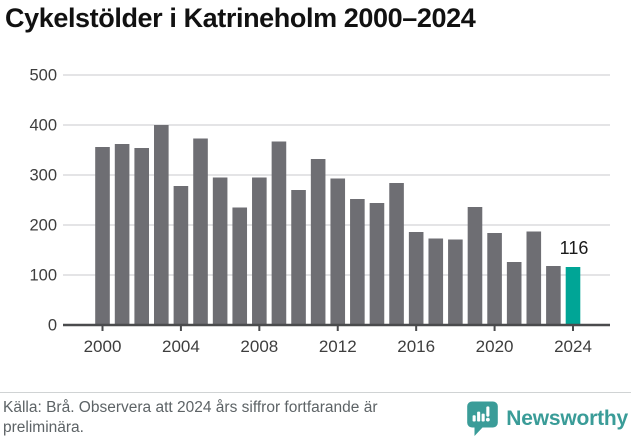 Image resolution: width=631 pixels, height=439 pixels. I want to click on bar-2017, so click(436, 281).